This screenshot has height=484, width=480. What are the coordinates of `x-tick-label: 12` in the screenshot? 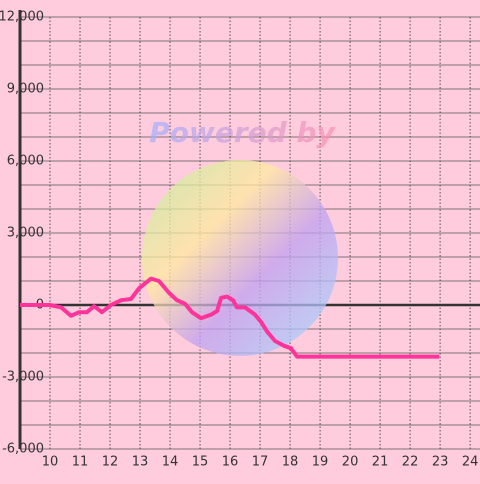 It's located at (110, 462).